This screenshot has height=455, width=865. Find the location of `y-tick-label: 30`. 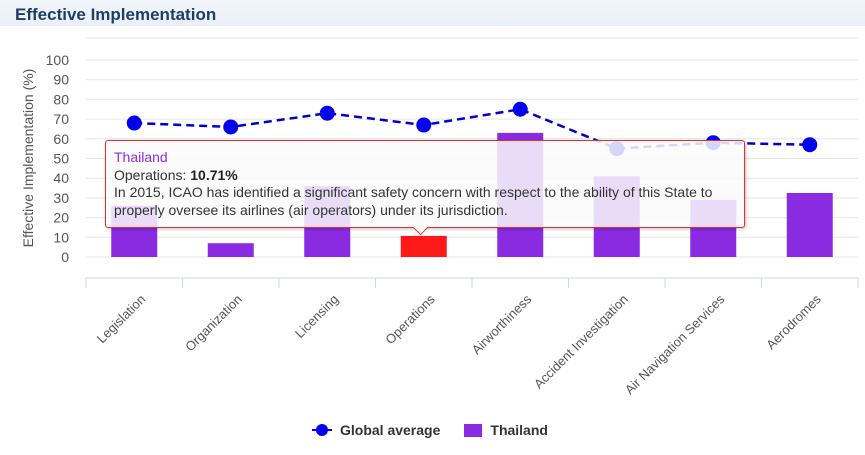

y-tick-label: 30 is located at coordinates (61, 198).